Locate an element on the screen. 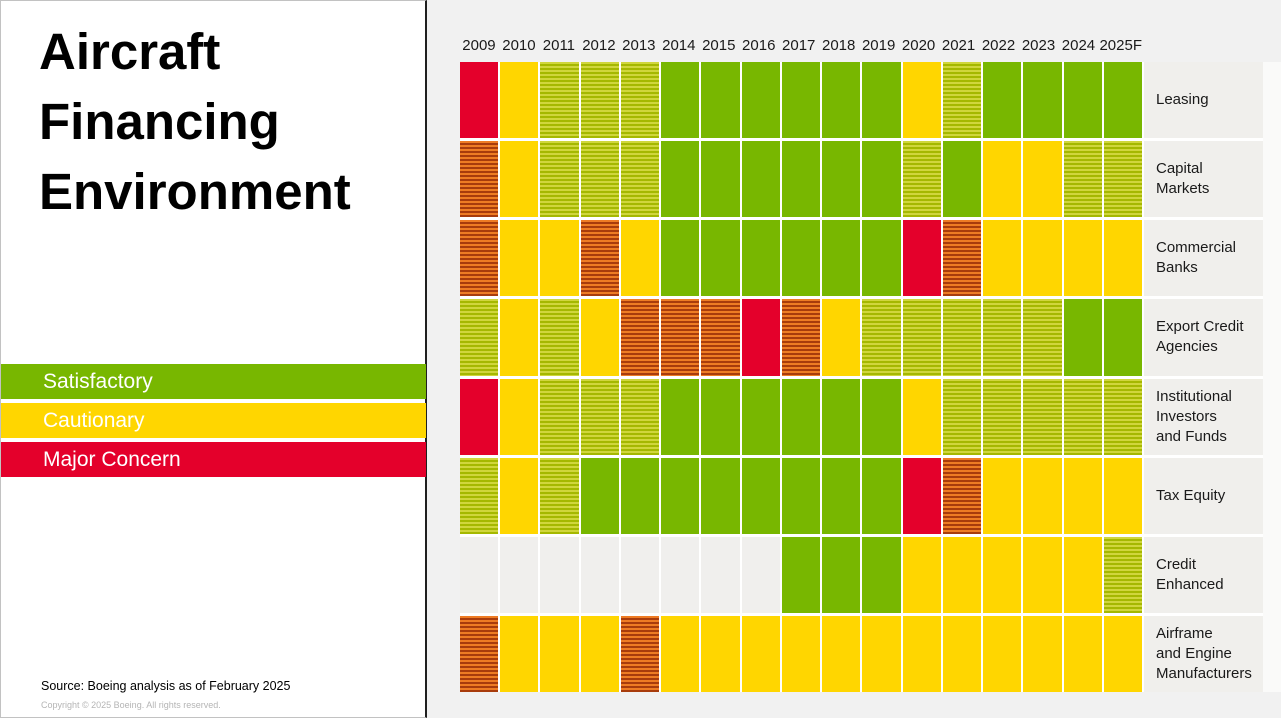  cell-credit-enhanced-2012 is located at coordinates (599, 574).